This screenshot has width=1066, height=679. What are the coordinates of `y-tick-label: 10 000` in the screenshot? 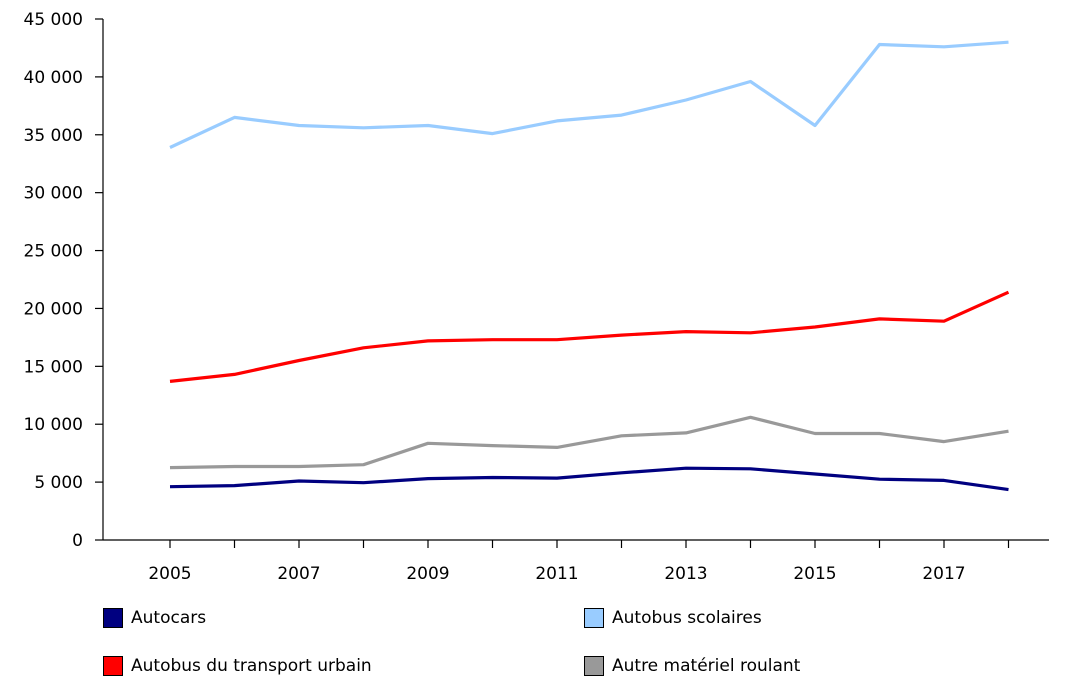 It's located at (53, 425).